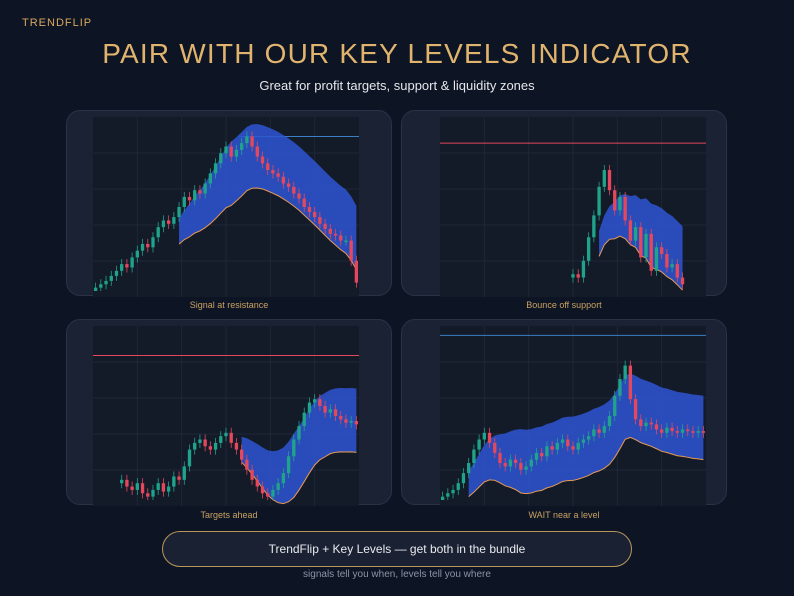 This screenshot has height=596, width=794. I want to click on trend-band, so click(586, 435).